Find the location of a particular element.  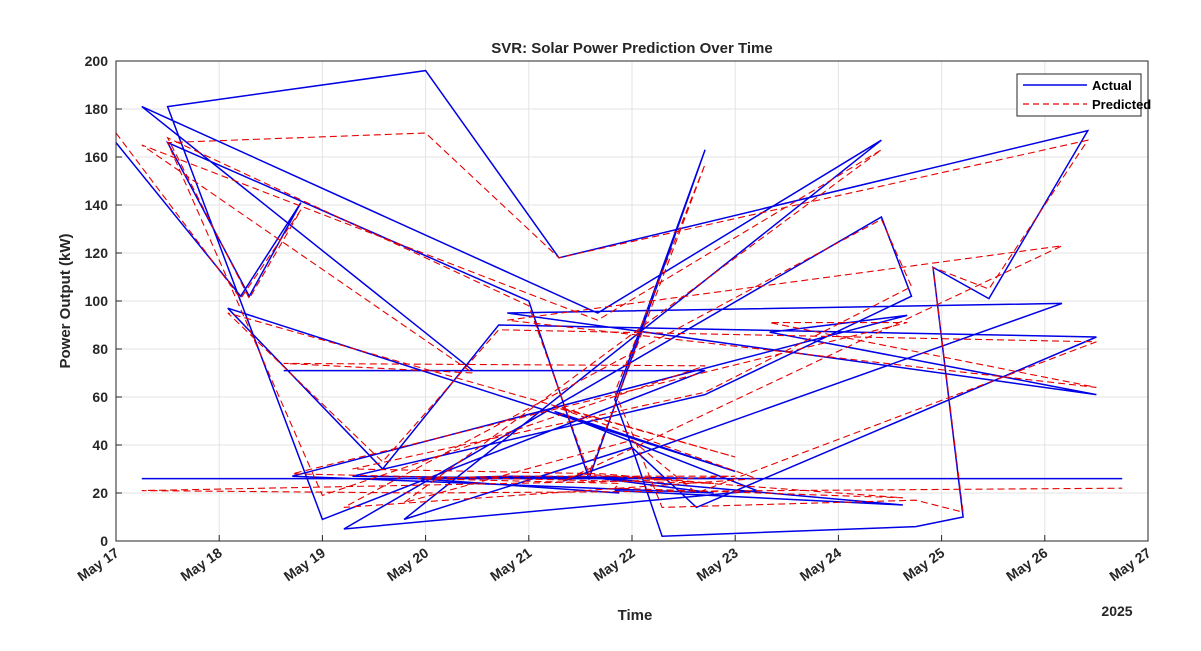

x-tick-label: May 24 is located at coordinates (821, 564).